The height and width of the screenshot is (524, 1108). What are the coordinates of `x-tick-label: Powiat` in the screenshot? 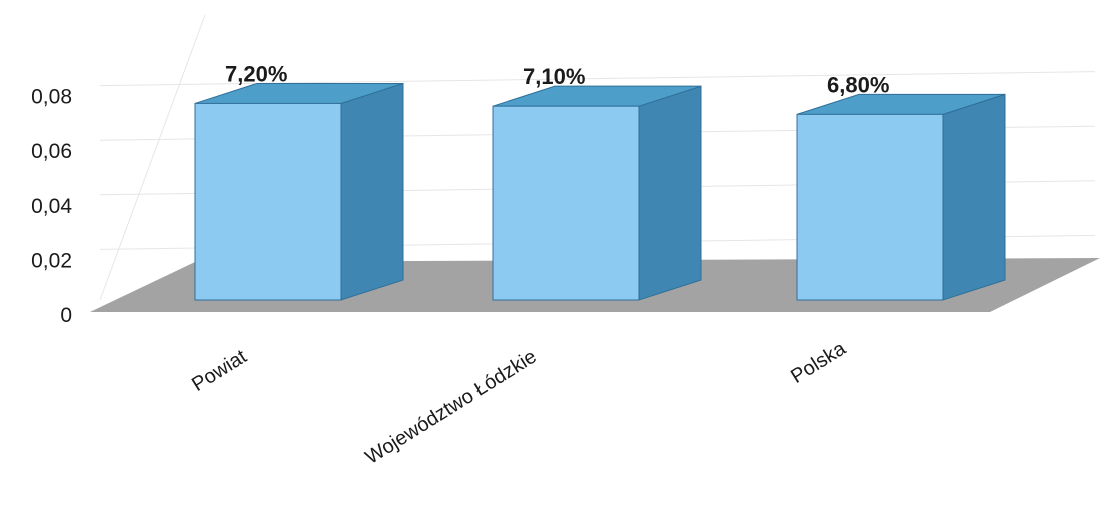 It's located at (219, 370).